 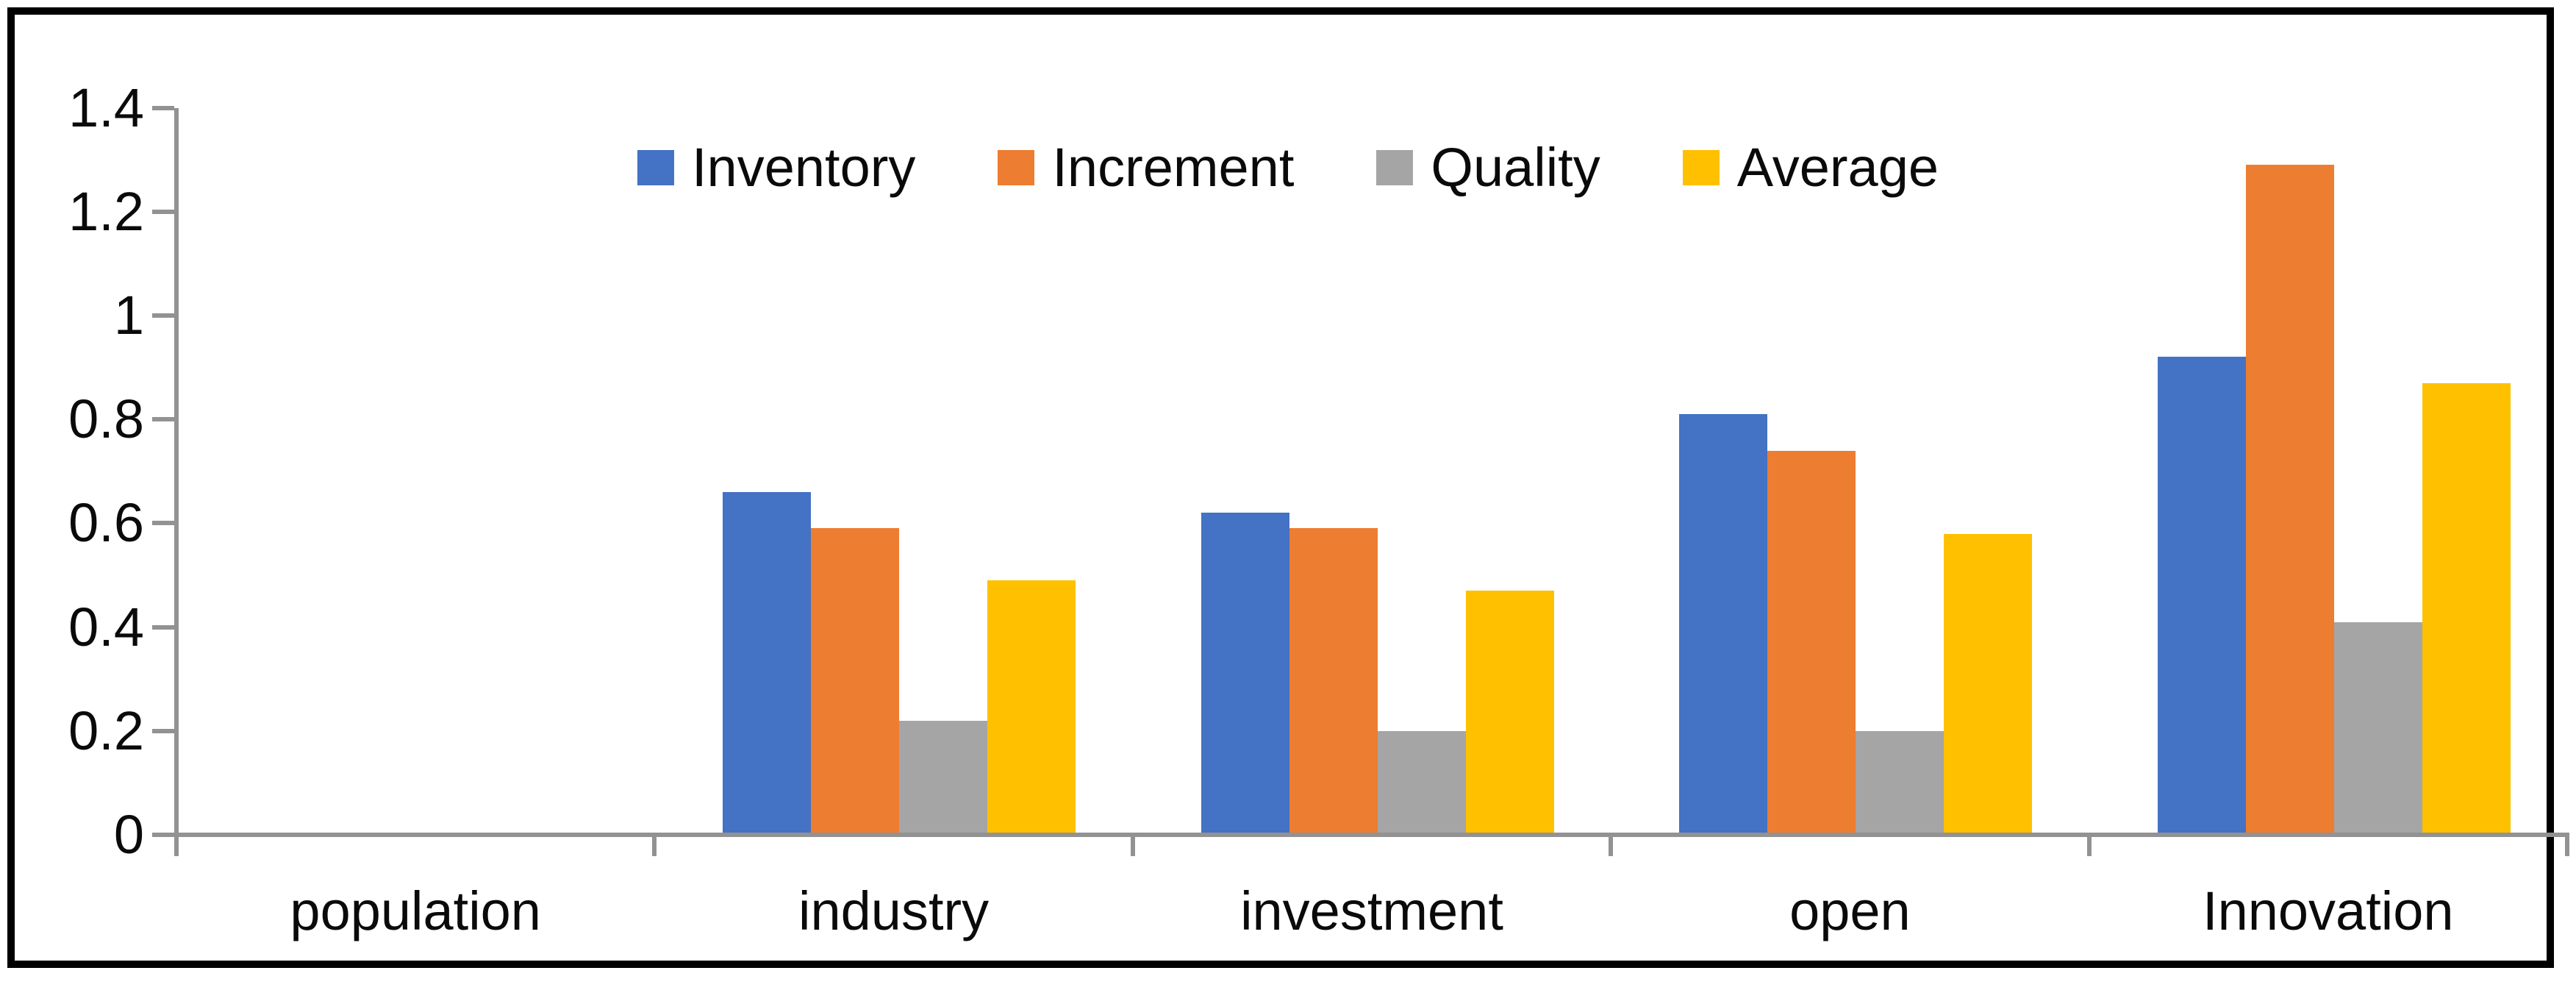 I want to click on bar-average-innovation, so click(x=2466, y=608).